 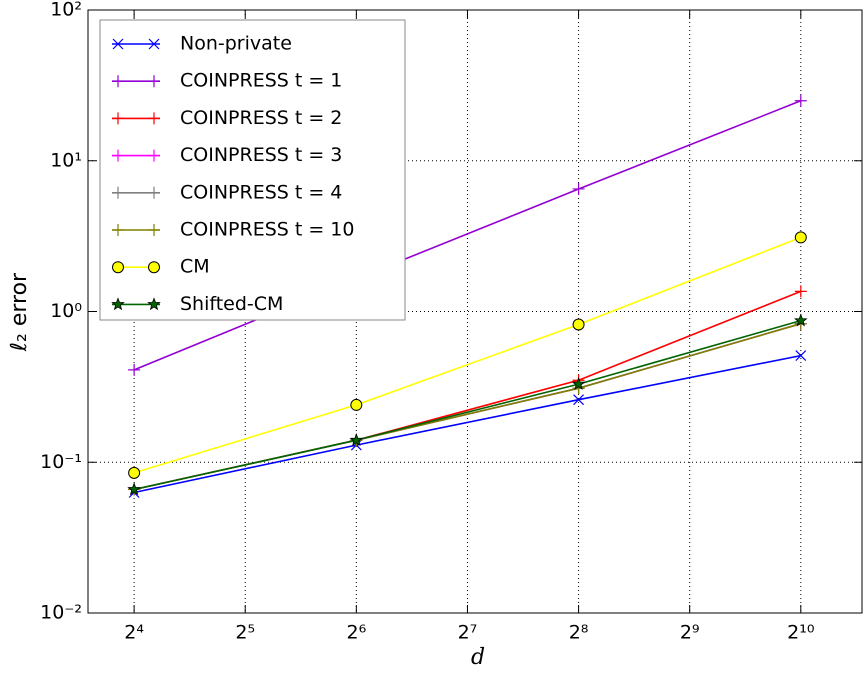 I want to click on x-tick-label: 2⁸, so click(x=579, y=633).